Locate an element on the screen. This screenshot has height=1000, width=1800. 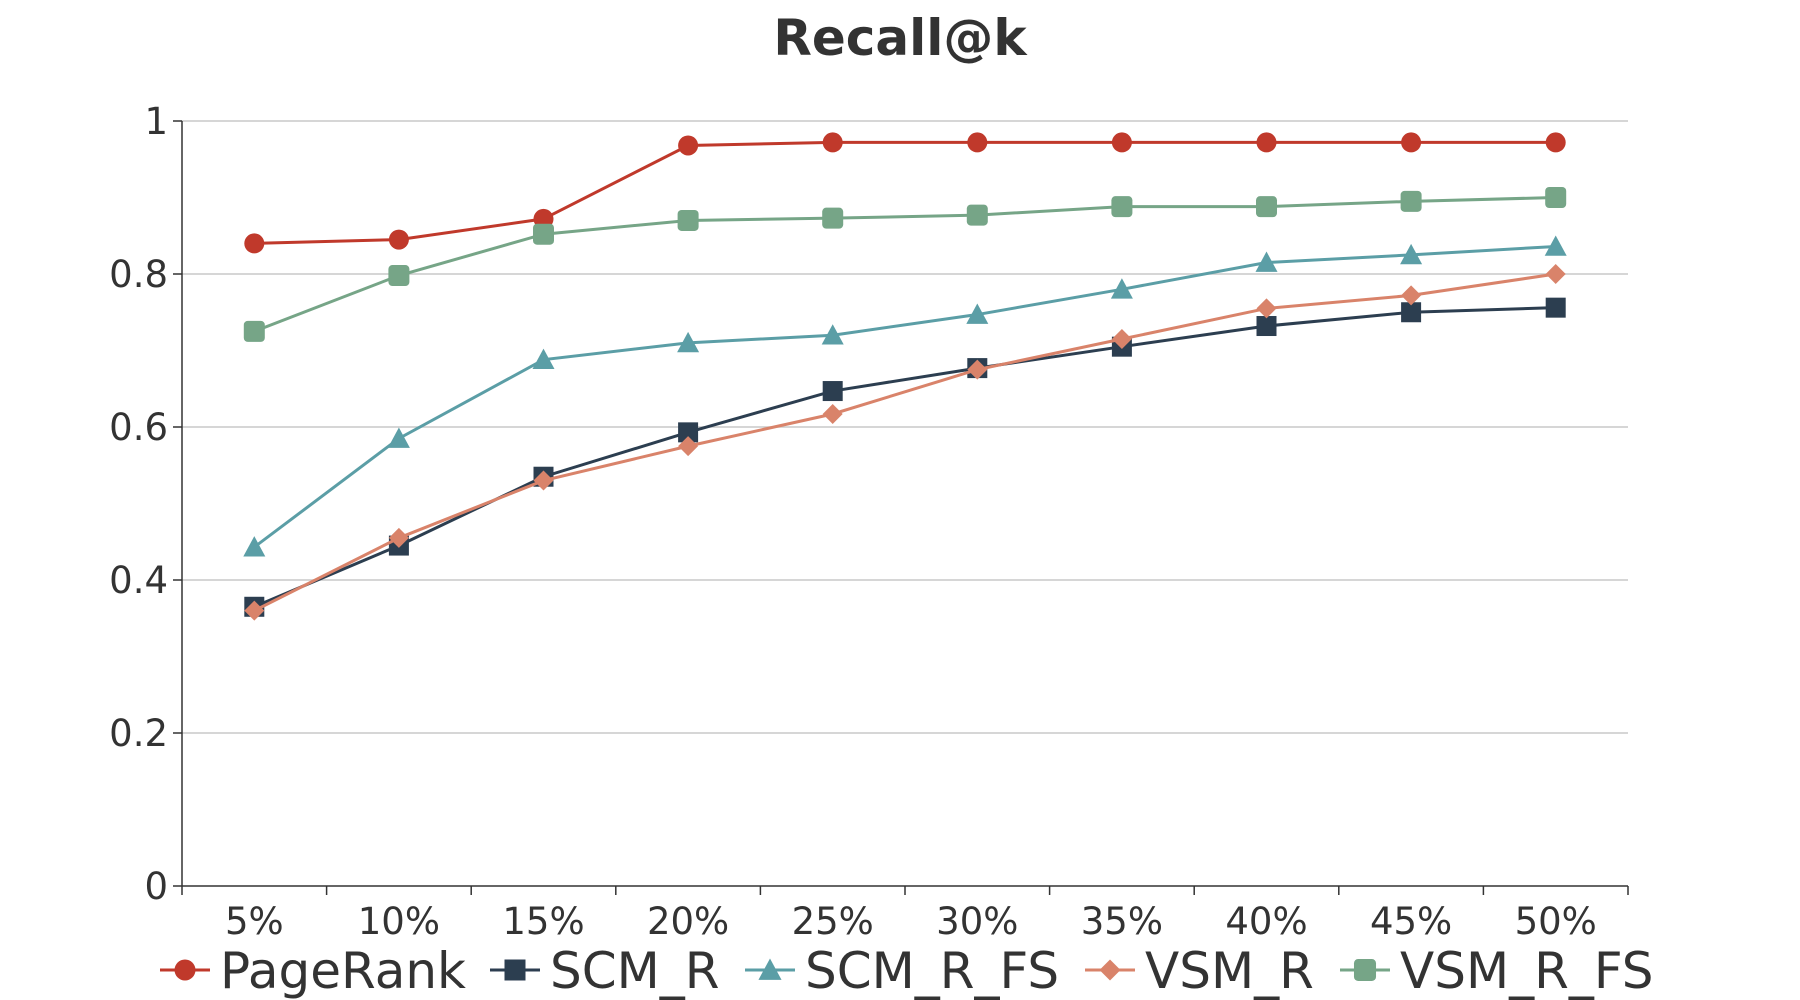
y-tick-label: 0.2 is located at coordinates (138, 733).